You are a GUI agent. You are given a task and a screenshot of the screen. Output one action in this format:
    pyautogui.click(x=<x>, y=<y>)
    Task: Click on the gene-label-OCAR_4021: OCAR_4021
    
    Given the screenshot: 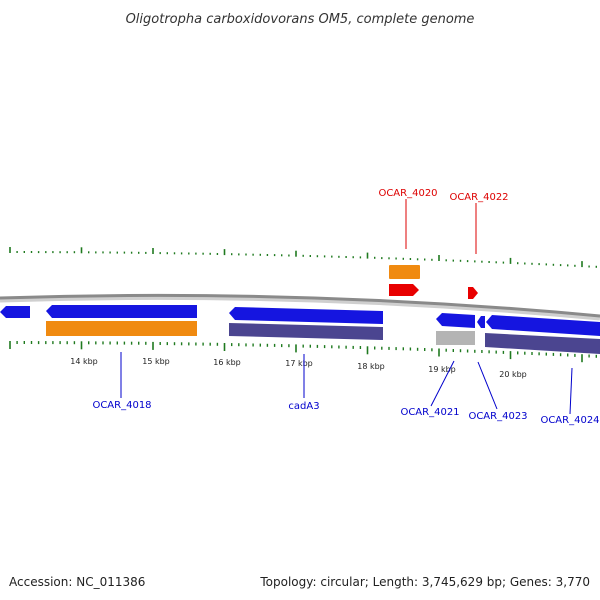 What is the action you would take?
    pyautogui.click(x=429, y=412)
    